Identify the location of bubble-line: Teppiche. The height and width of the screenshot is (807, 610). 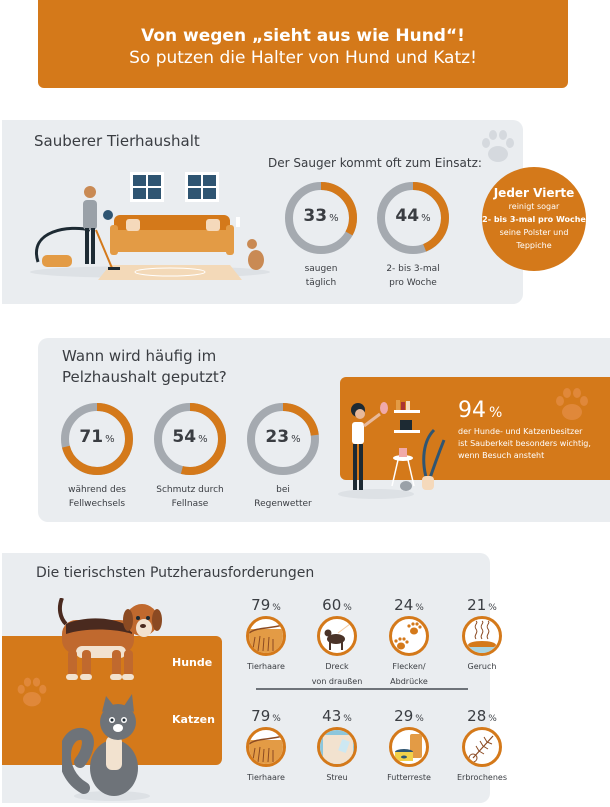
(534, 245).